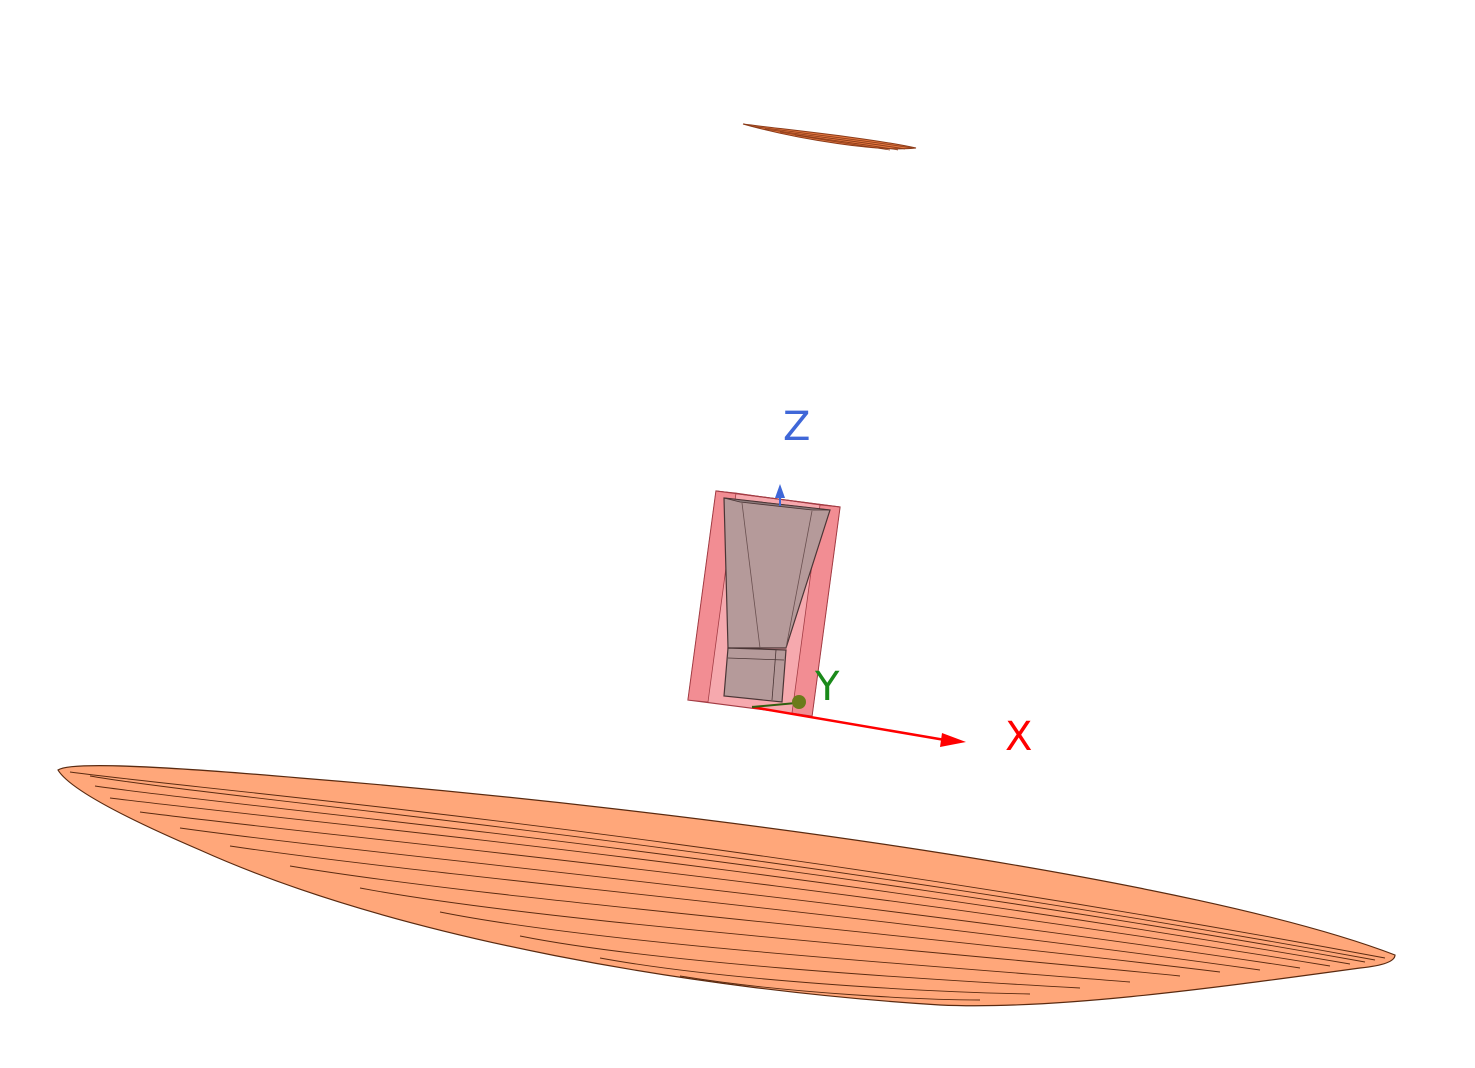  Describe the element at coordinates (799, 702) in the screenshot. I see `y-axis-arrowhead` at that location.